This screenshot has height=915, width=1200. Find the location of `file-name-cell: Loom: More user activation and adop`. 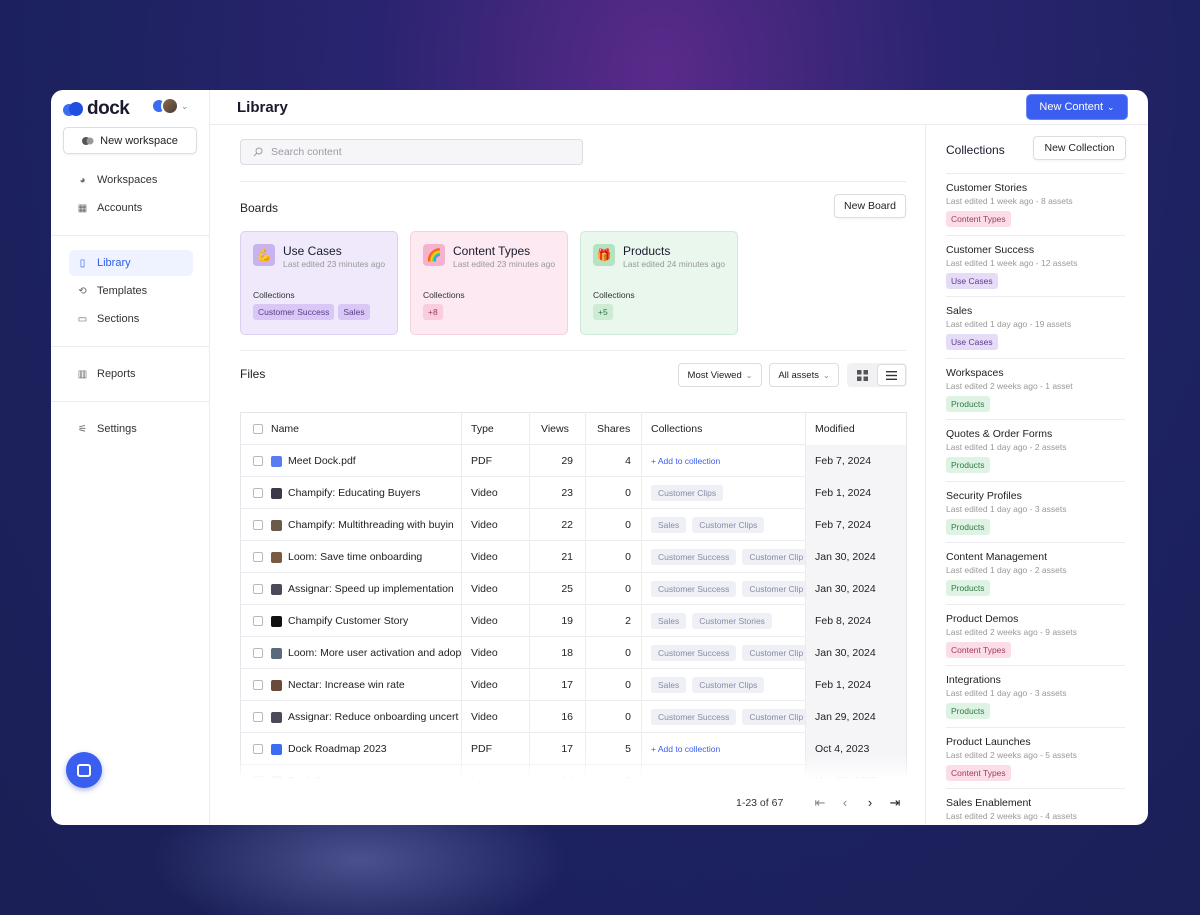

file-name-cell: Loom: More user activation and adop is located at coordinates (366, 653).